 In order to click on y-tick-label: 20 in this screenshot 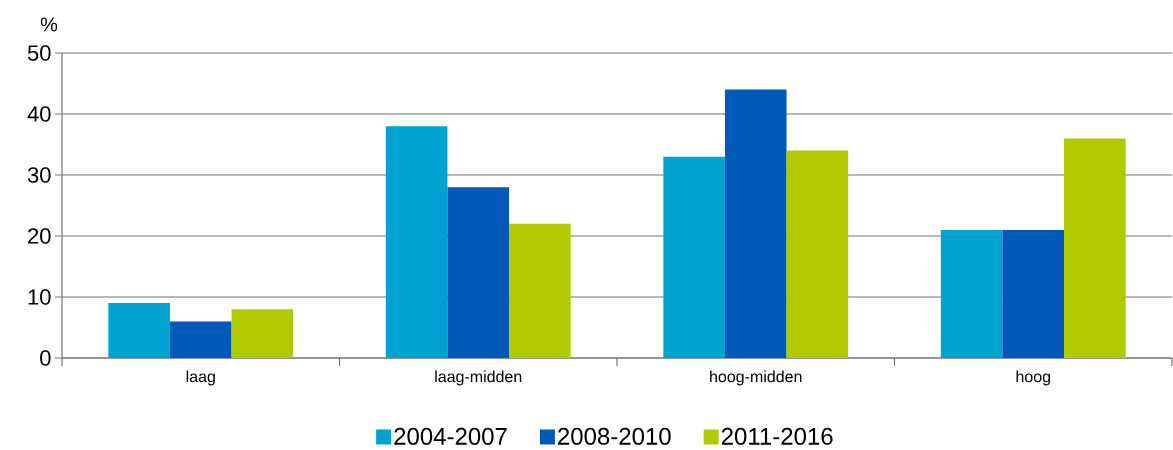, I will do `click(39, 236)`.